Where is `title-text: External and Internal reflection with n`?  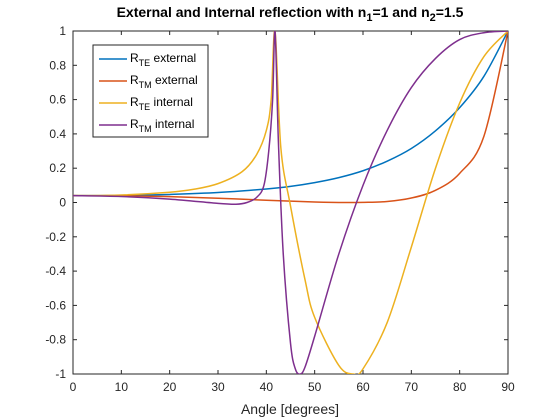
title-text: External and Internal reflection with n is located at coordinates (242, 12).